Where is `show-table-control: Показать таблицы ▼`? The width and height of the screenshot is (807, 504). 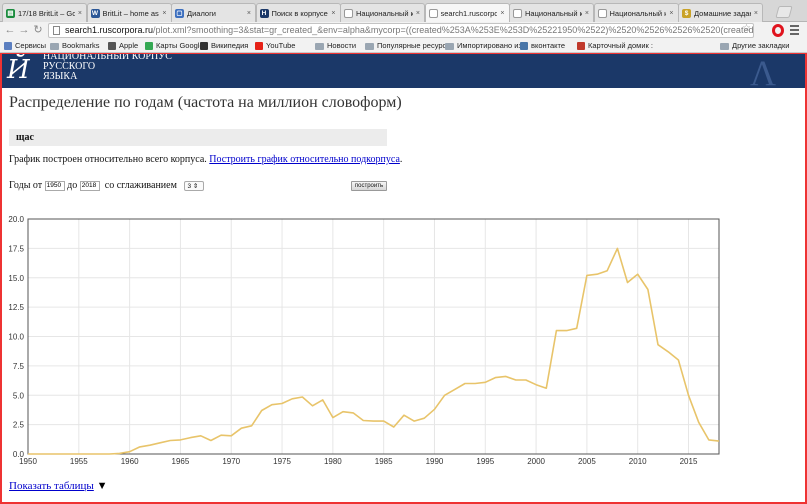
show-table-control: Показать таблицы ▼ is located at coordinates (58, 486).